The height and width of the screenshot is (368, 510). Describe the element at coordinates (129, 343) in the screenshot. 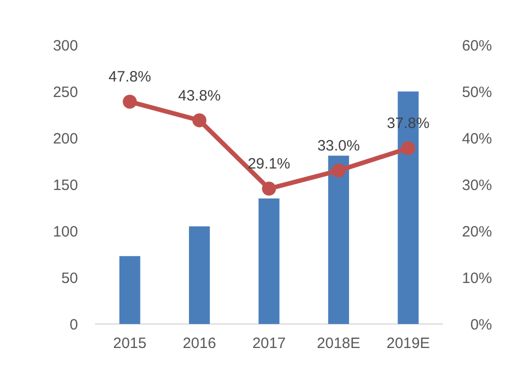

I see `x-tick-label: 2015` at that location.